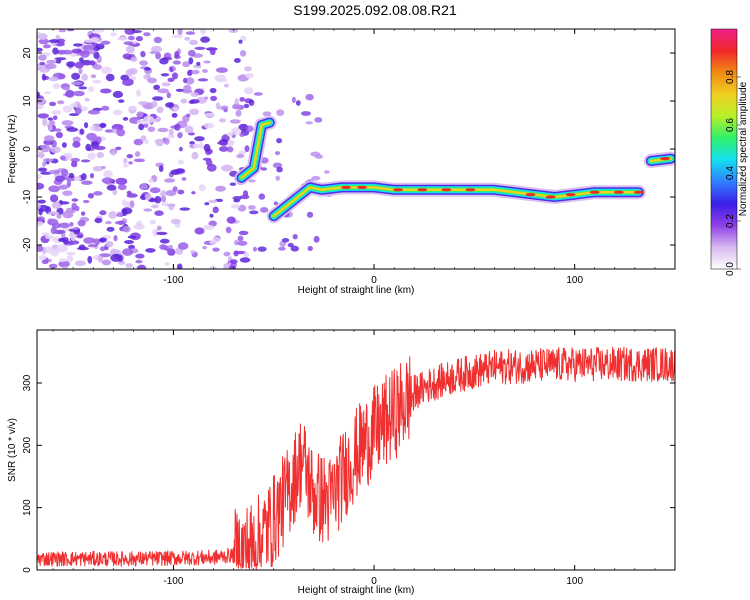  Describe the element at coordinates (12, 450) in the screenshot. I see `snr-y-axis-title: SNR (10 * v/v)` at that location.